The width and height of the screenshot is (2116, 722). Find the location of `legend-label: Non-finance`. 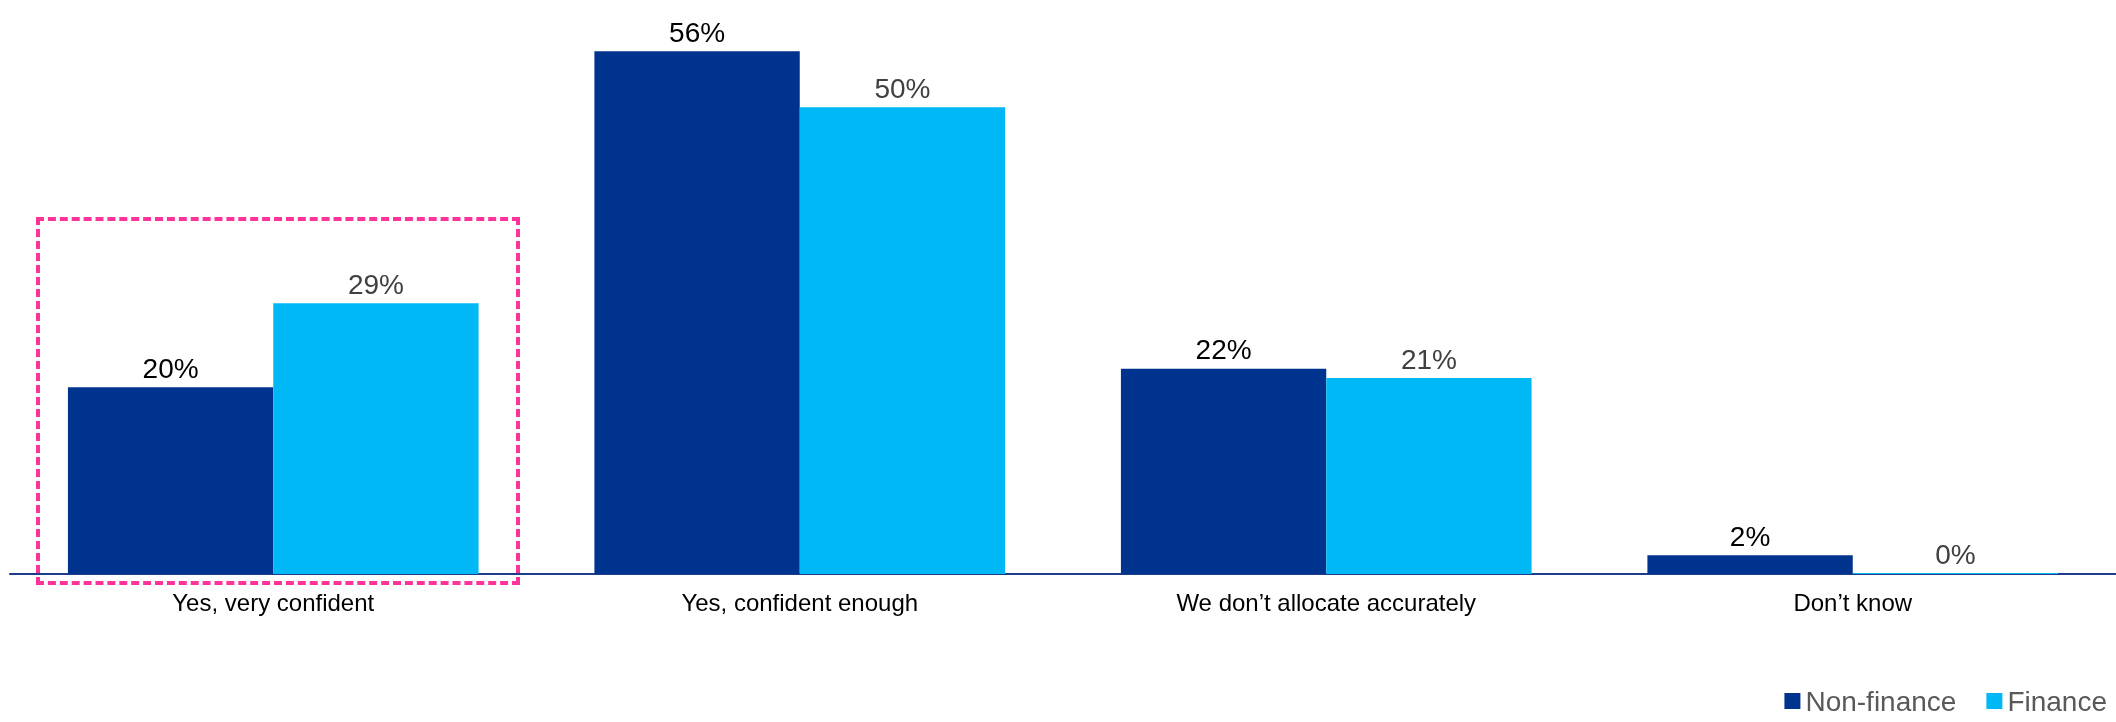

legend-label: Non-finance is located at coordinates (1881, 701).